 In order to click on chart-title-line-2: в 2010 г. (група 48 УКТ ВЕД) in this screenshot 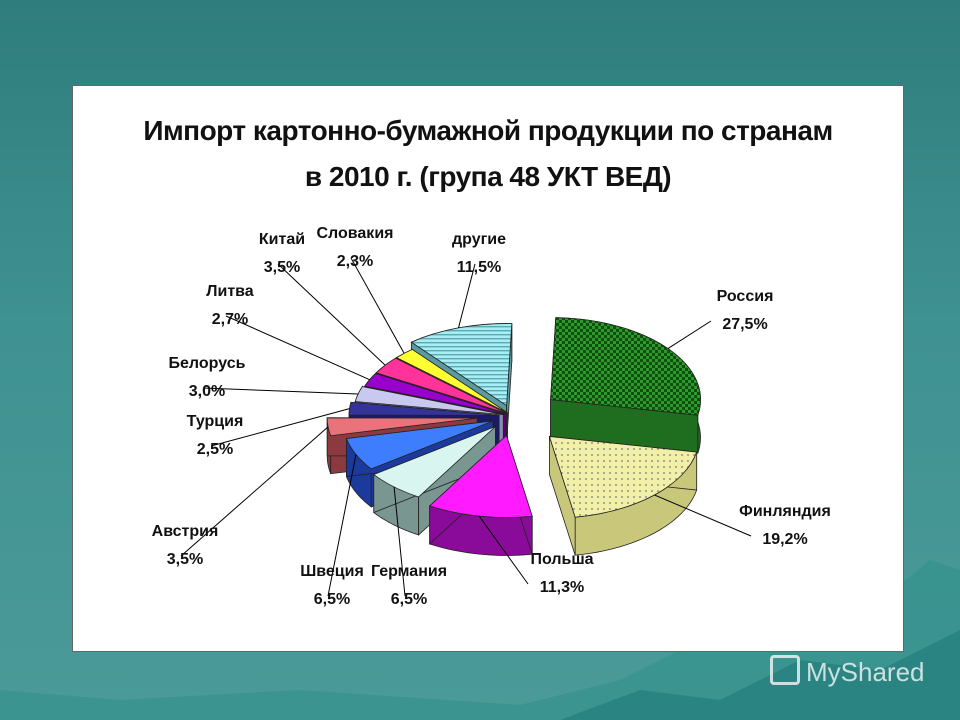, I will do `click(488, 176)`.